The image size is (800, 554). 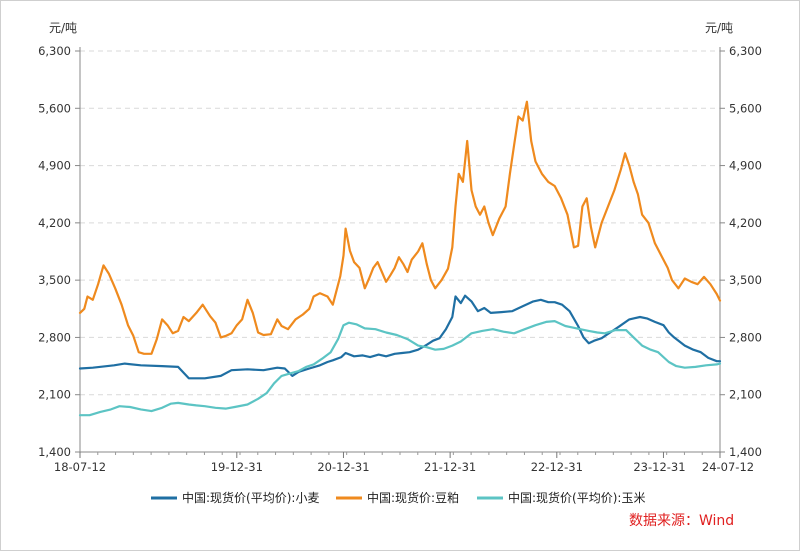 What do you see at coordinates (54, 251) in the screenshot?
I see `y-ticks-left: 1,400 2,100 2,800 3,500 4,200 4,900 5,600 6,300` at bounding box center [54, 251].